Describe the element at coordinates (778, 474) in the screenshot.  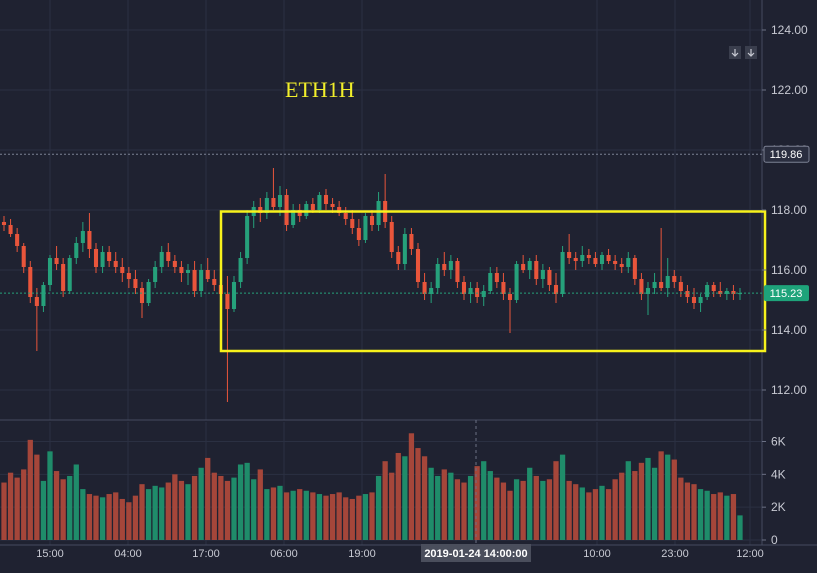
I see `volume-tick-label: 4K` at that location.